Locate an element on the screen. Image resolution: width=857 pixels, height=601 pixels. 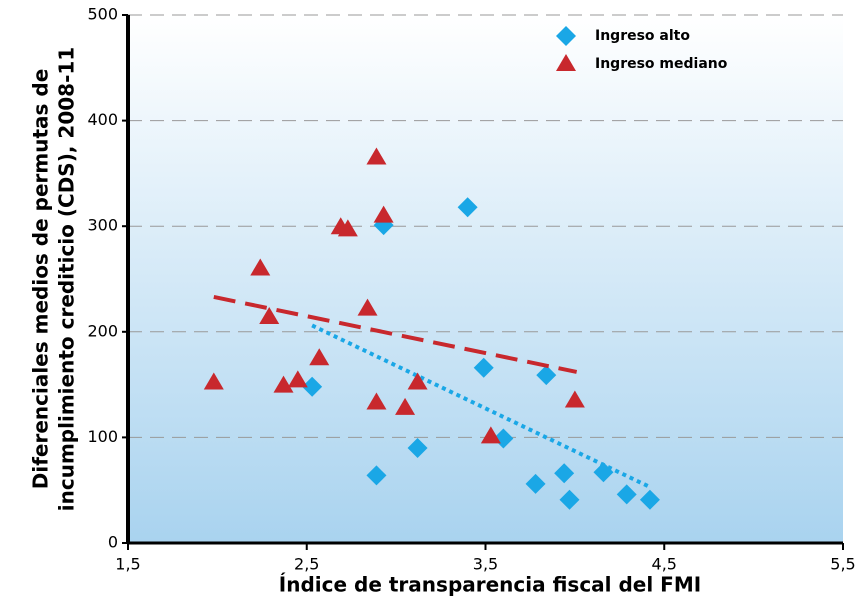
legend-label: Ingreso mediano is located at coordinates (661, 64).